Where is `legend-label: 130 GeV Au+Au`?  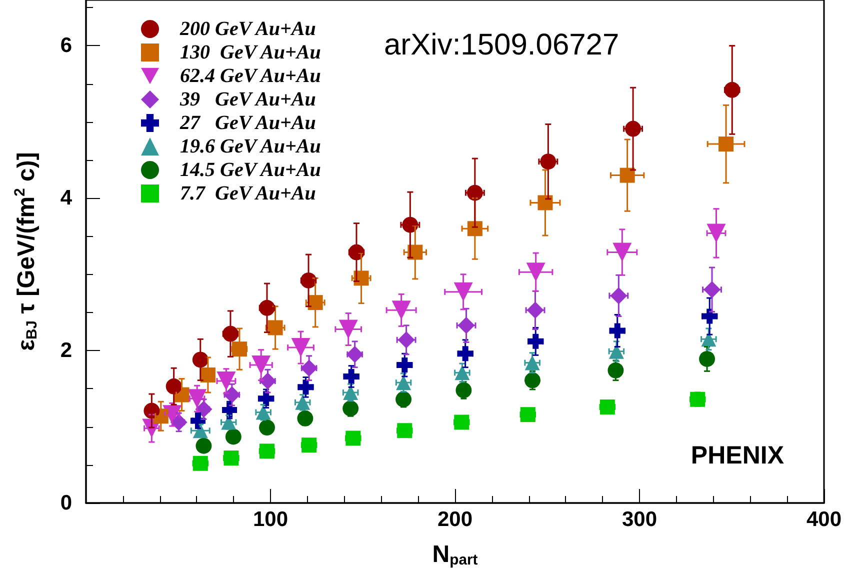
legend-label: 130 GeV Au+Au is located at coordinates (250, 53).